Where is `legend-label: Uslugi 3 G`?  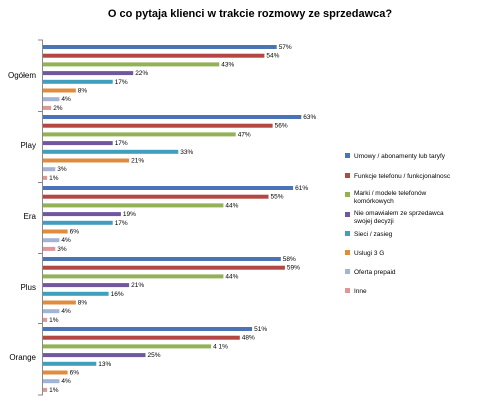
legend-label: Uslugi 3 G is located at coordinates (369, 253).